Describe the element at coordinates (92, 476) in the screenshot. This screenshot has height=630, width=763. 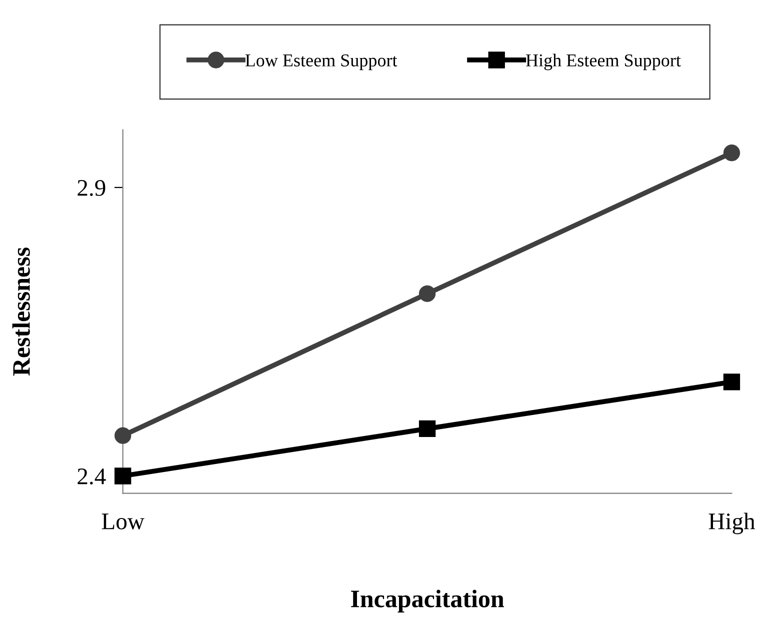
I see `y-tick-label: 2.4` at that location.